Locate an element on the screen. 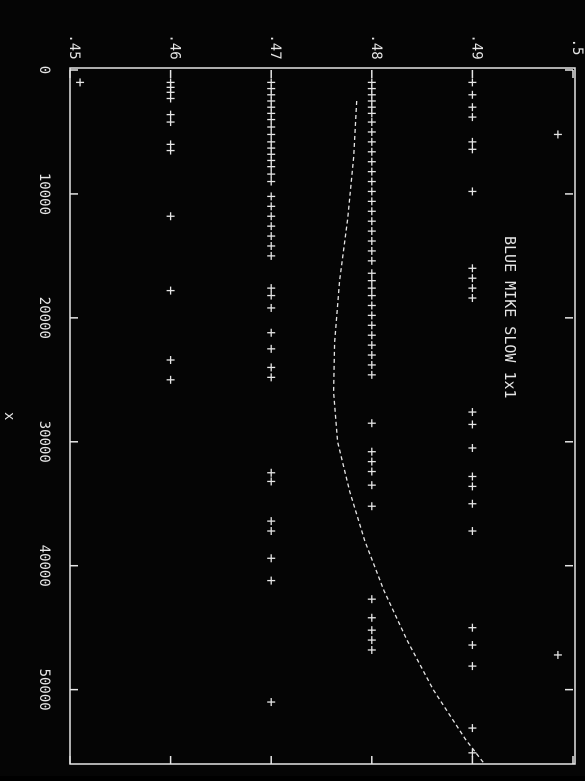  y-tick-label: .49 is located at coordinates (476, 46).